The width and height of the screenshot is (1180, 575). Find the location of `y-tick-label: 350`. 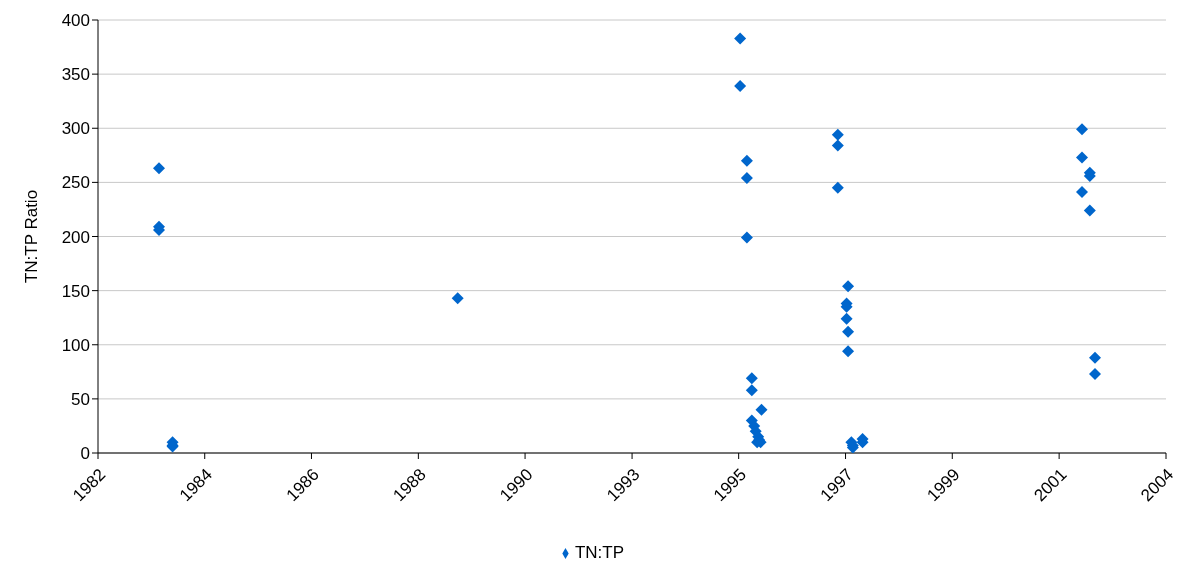

y-tick-label: 350 is located at coordinates (75, 75).